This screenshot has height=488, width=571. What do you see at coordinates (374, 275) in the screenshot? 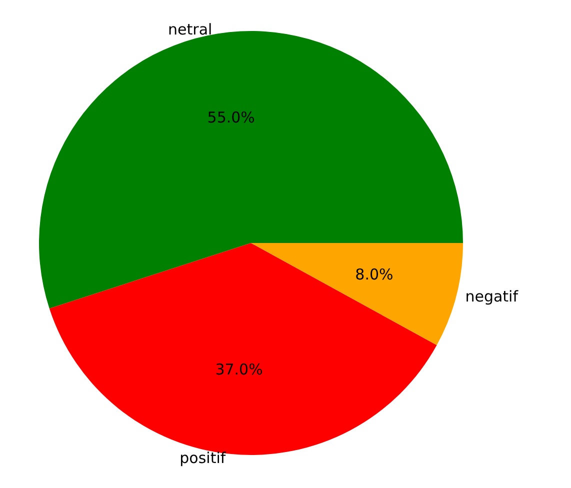
I see `data-label: 8.0%` at bounding box center [374, 275].